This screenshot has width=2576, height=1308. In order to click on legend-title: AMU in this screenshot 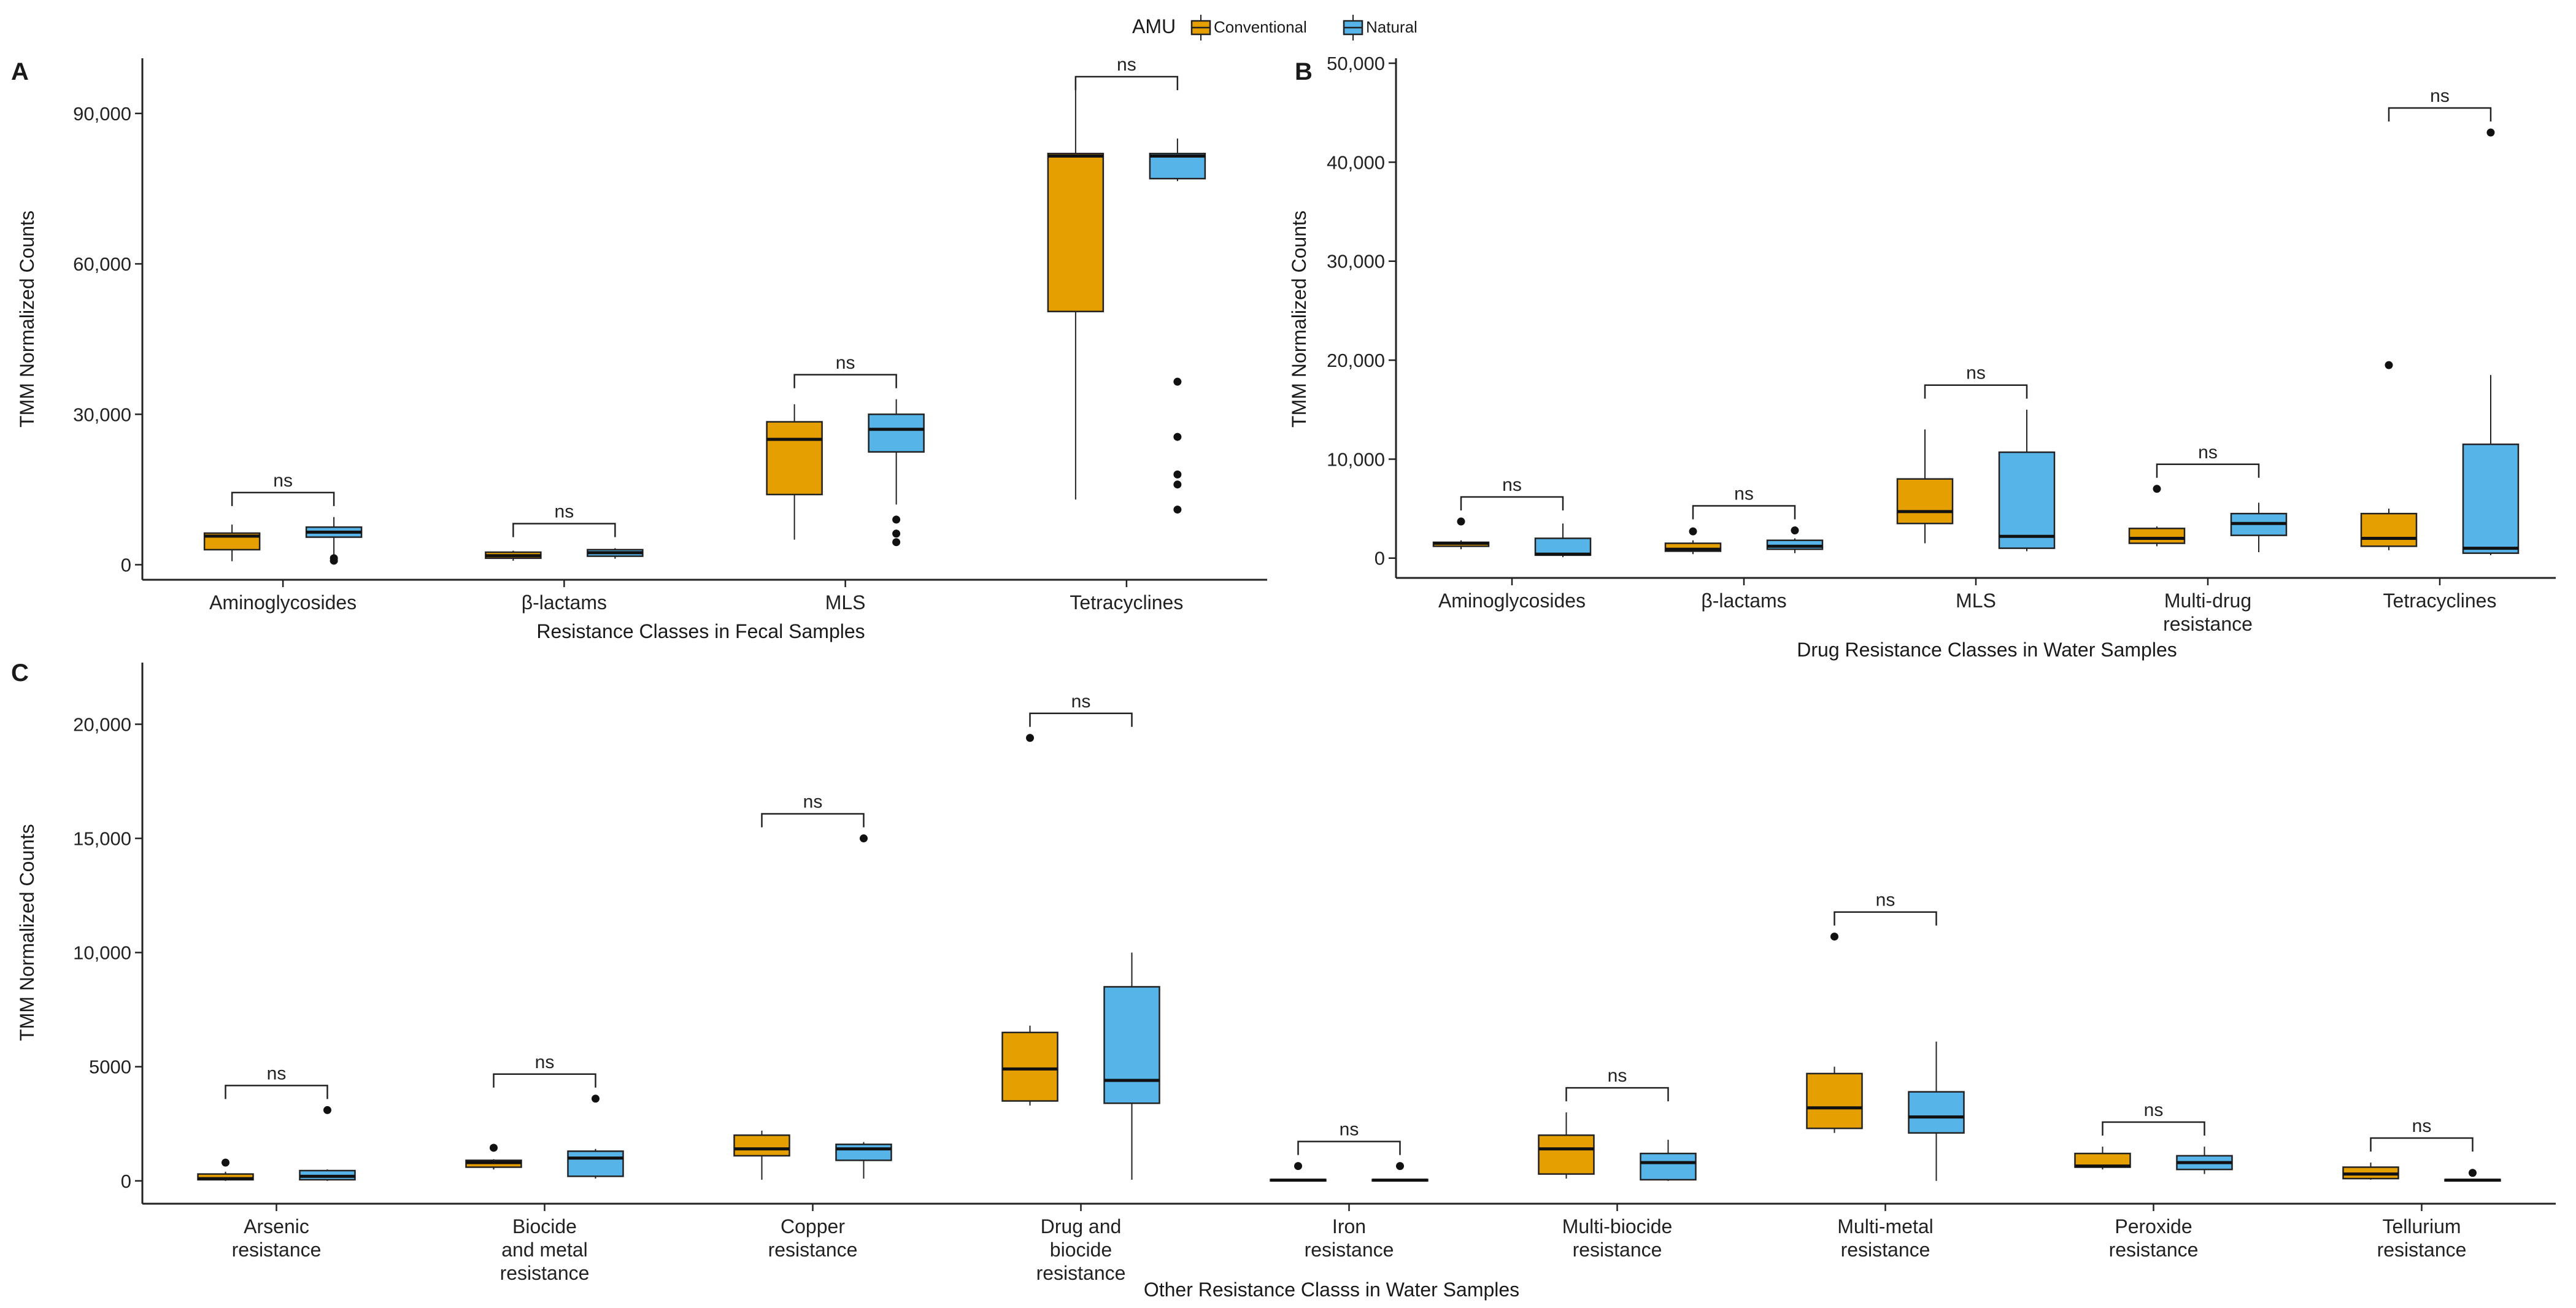, I will do `click(1154, 26)`.